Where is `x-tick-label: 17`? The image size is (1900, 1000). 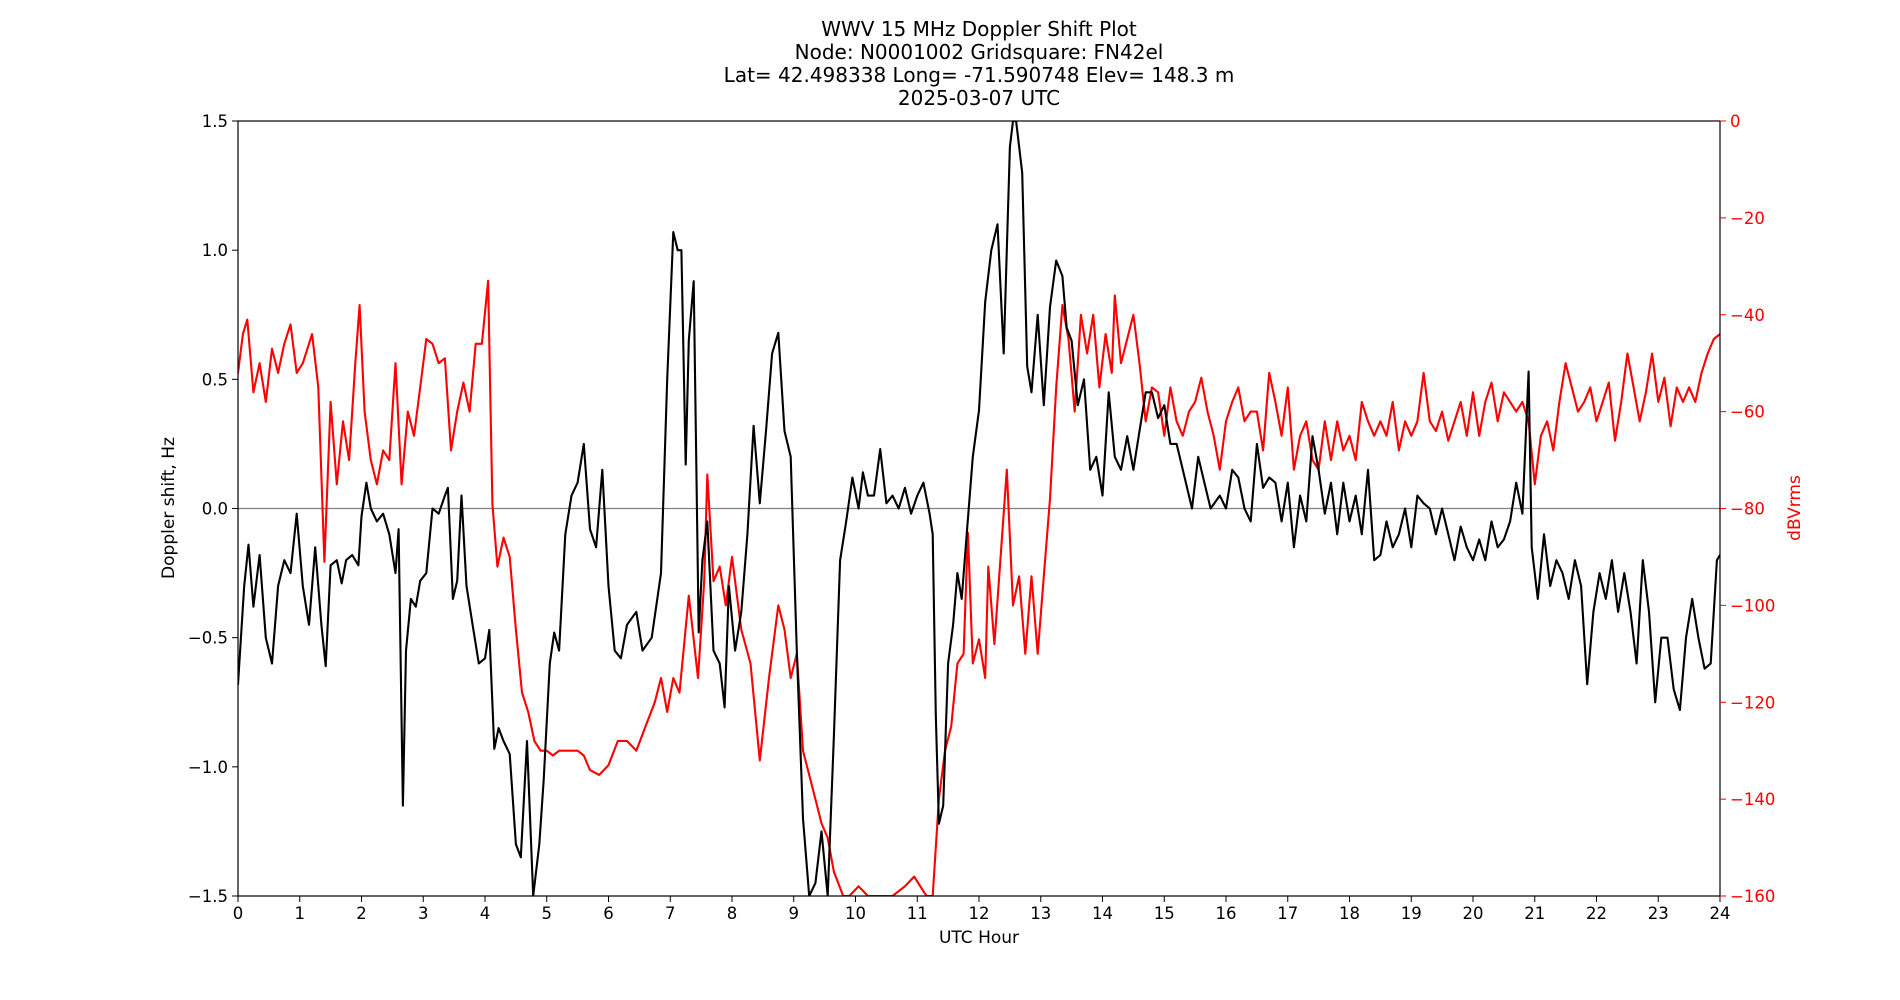
x-tick-label: 17 is located at coordinates (1287, 913).